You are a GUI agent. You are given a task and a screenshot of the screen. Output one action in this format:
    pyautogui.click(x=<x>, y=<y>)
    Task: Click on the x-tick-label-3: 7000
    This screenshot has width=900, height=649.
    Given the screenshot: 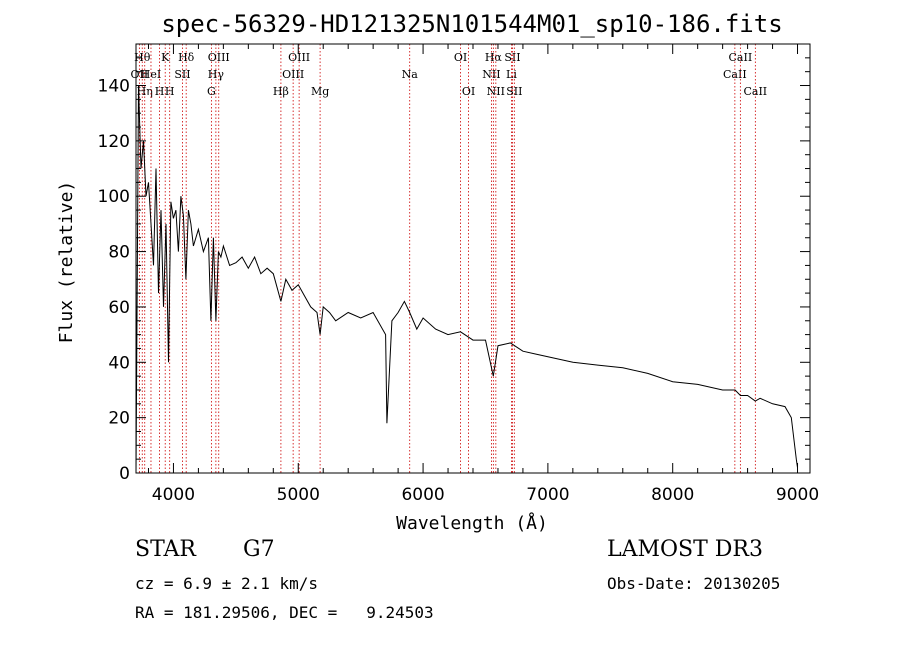 What is the action you would take?
    pyautogui.click(x=547, y=495)
    